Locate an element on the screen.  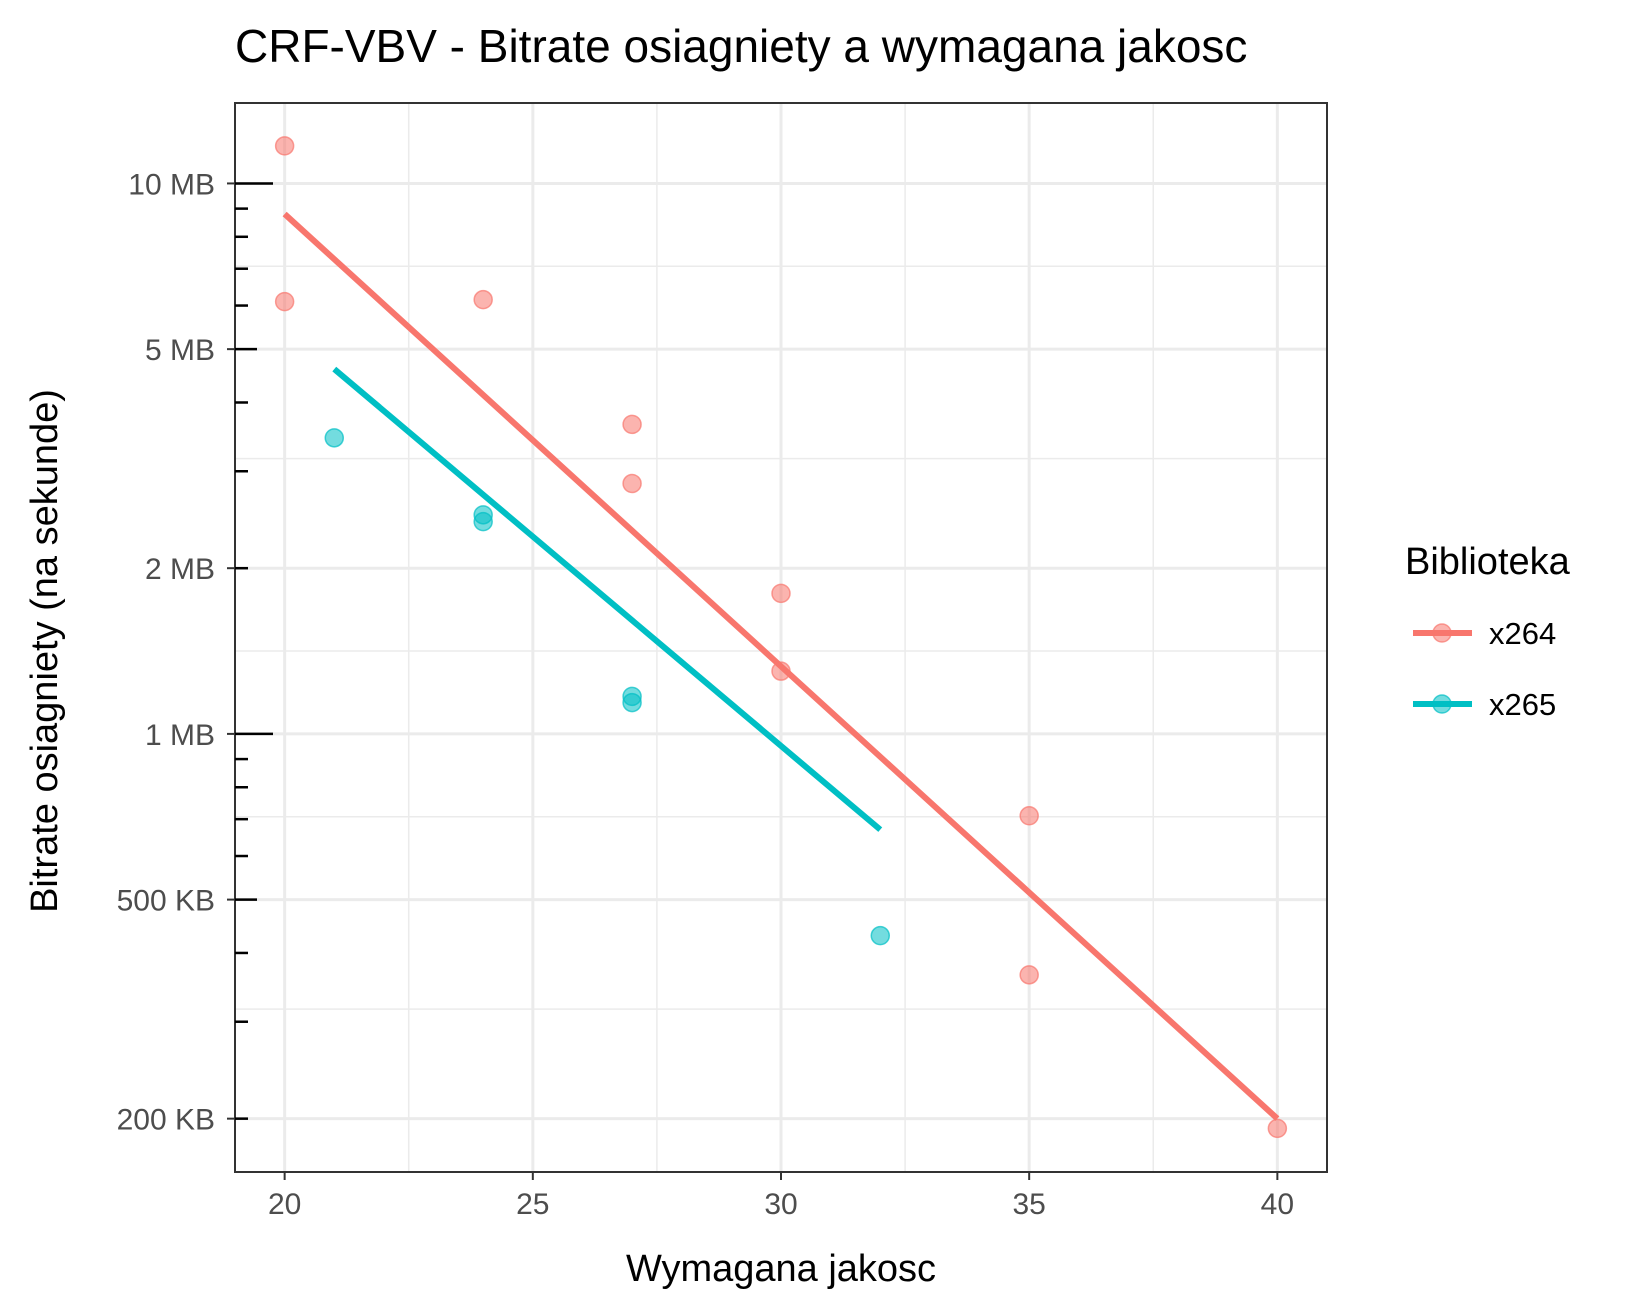
x-tick-label: 35 is located at coordinates (1028, 1204).